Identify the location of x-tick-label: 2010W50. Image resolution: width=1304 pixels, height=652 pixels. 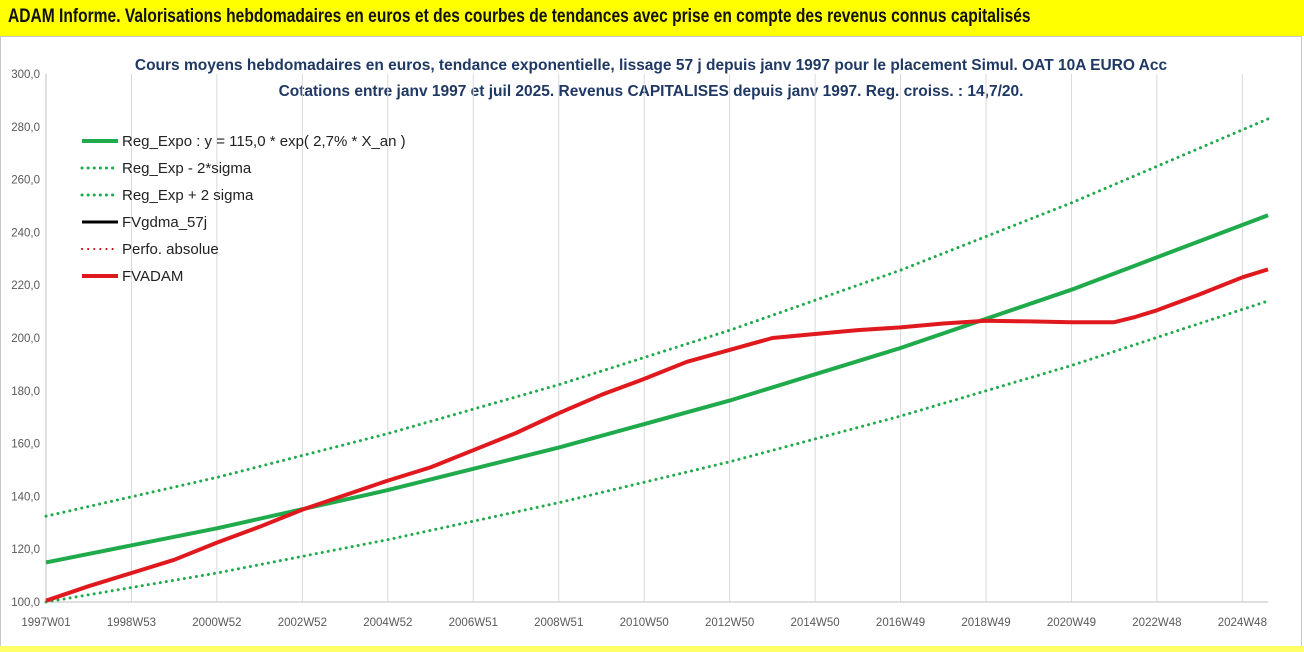
(644, 623).